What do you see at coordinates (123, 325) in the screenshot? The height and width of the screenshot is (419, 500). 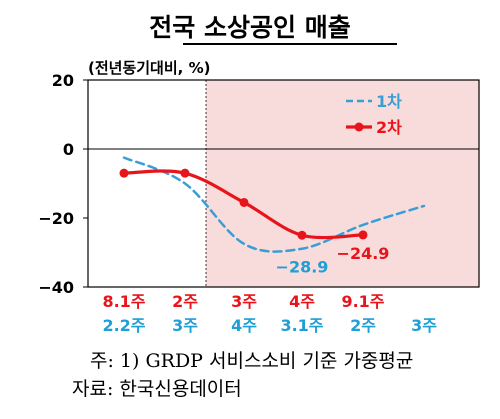 I see `x-label-row2: 2.2주` at bounding box center [123, 325].